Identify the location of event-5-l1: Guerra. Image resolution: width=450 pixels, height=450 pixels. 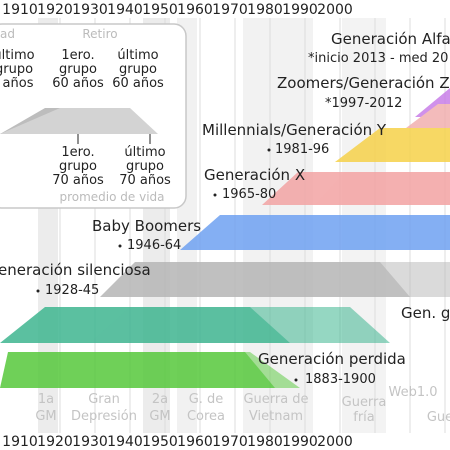
(364, 402).